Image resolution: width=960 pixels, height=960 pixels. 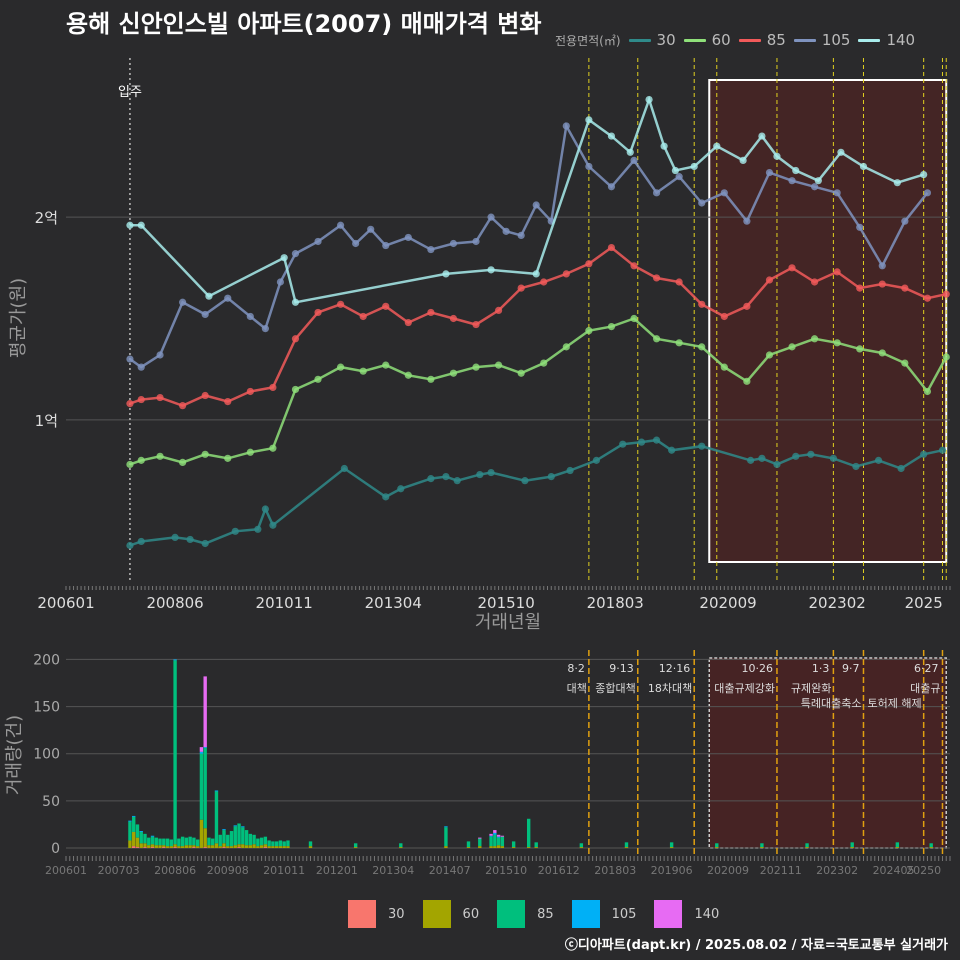 I want to click on policy-annotation-date: 9·7, so click(x=851, y=668).